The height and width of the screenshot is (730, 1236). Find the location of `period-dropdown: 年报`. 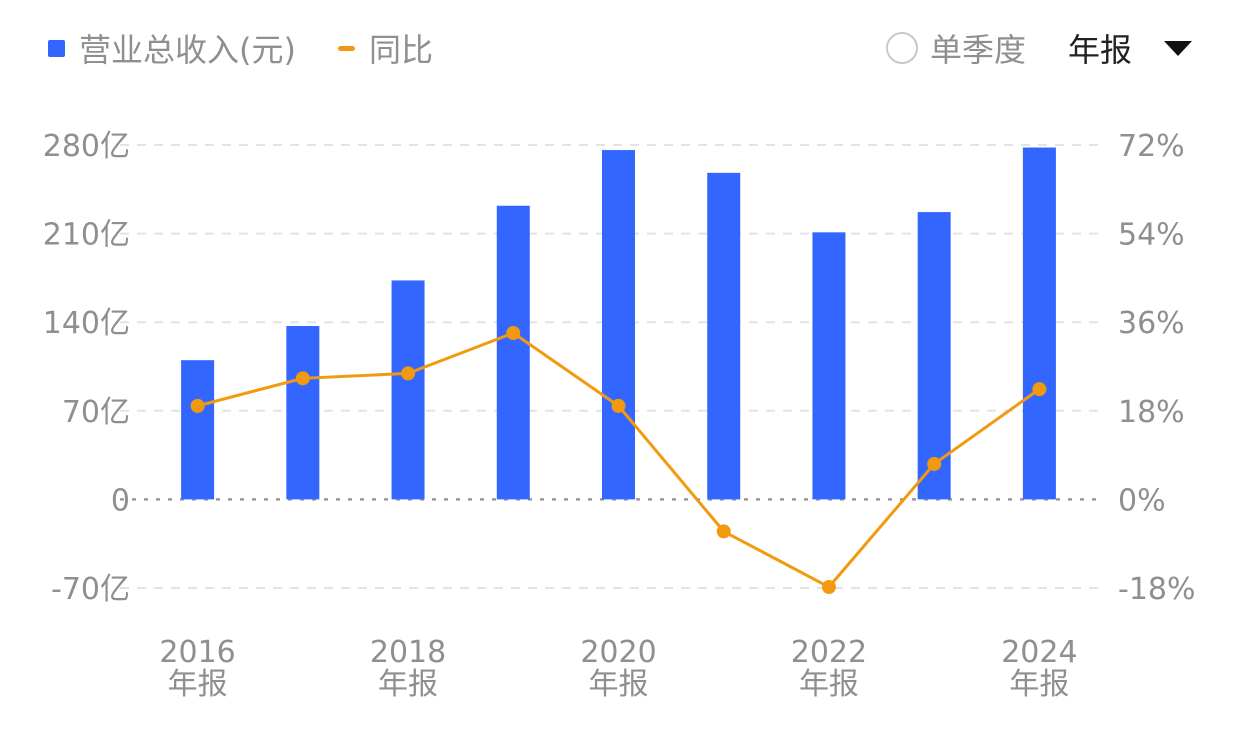

period-dropdown: 年报 is located at coordinates (1130, 48).